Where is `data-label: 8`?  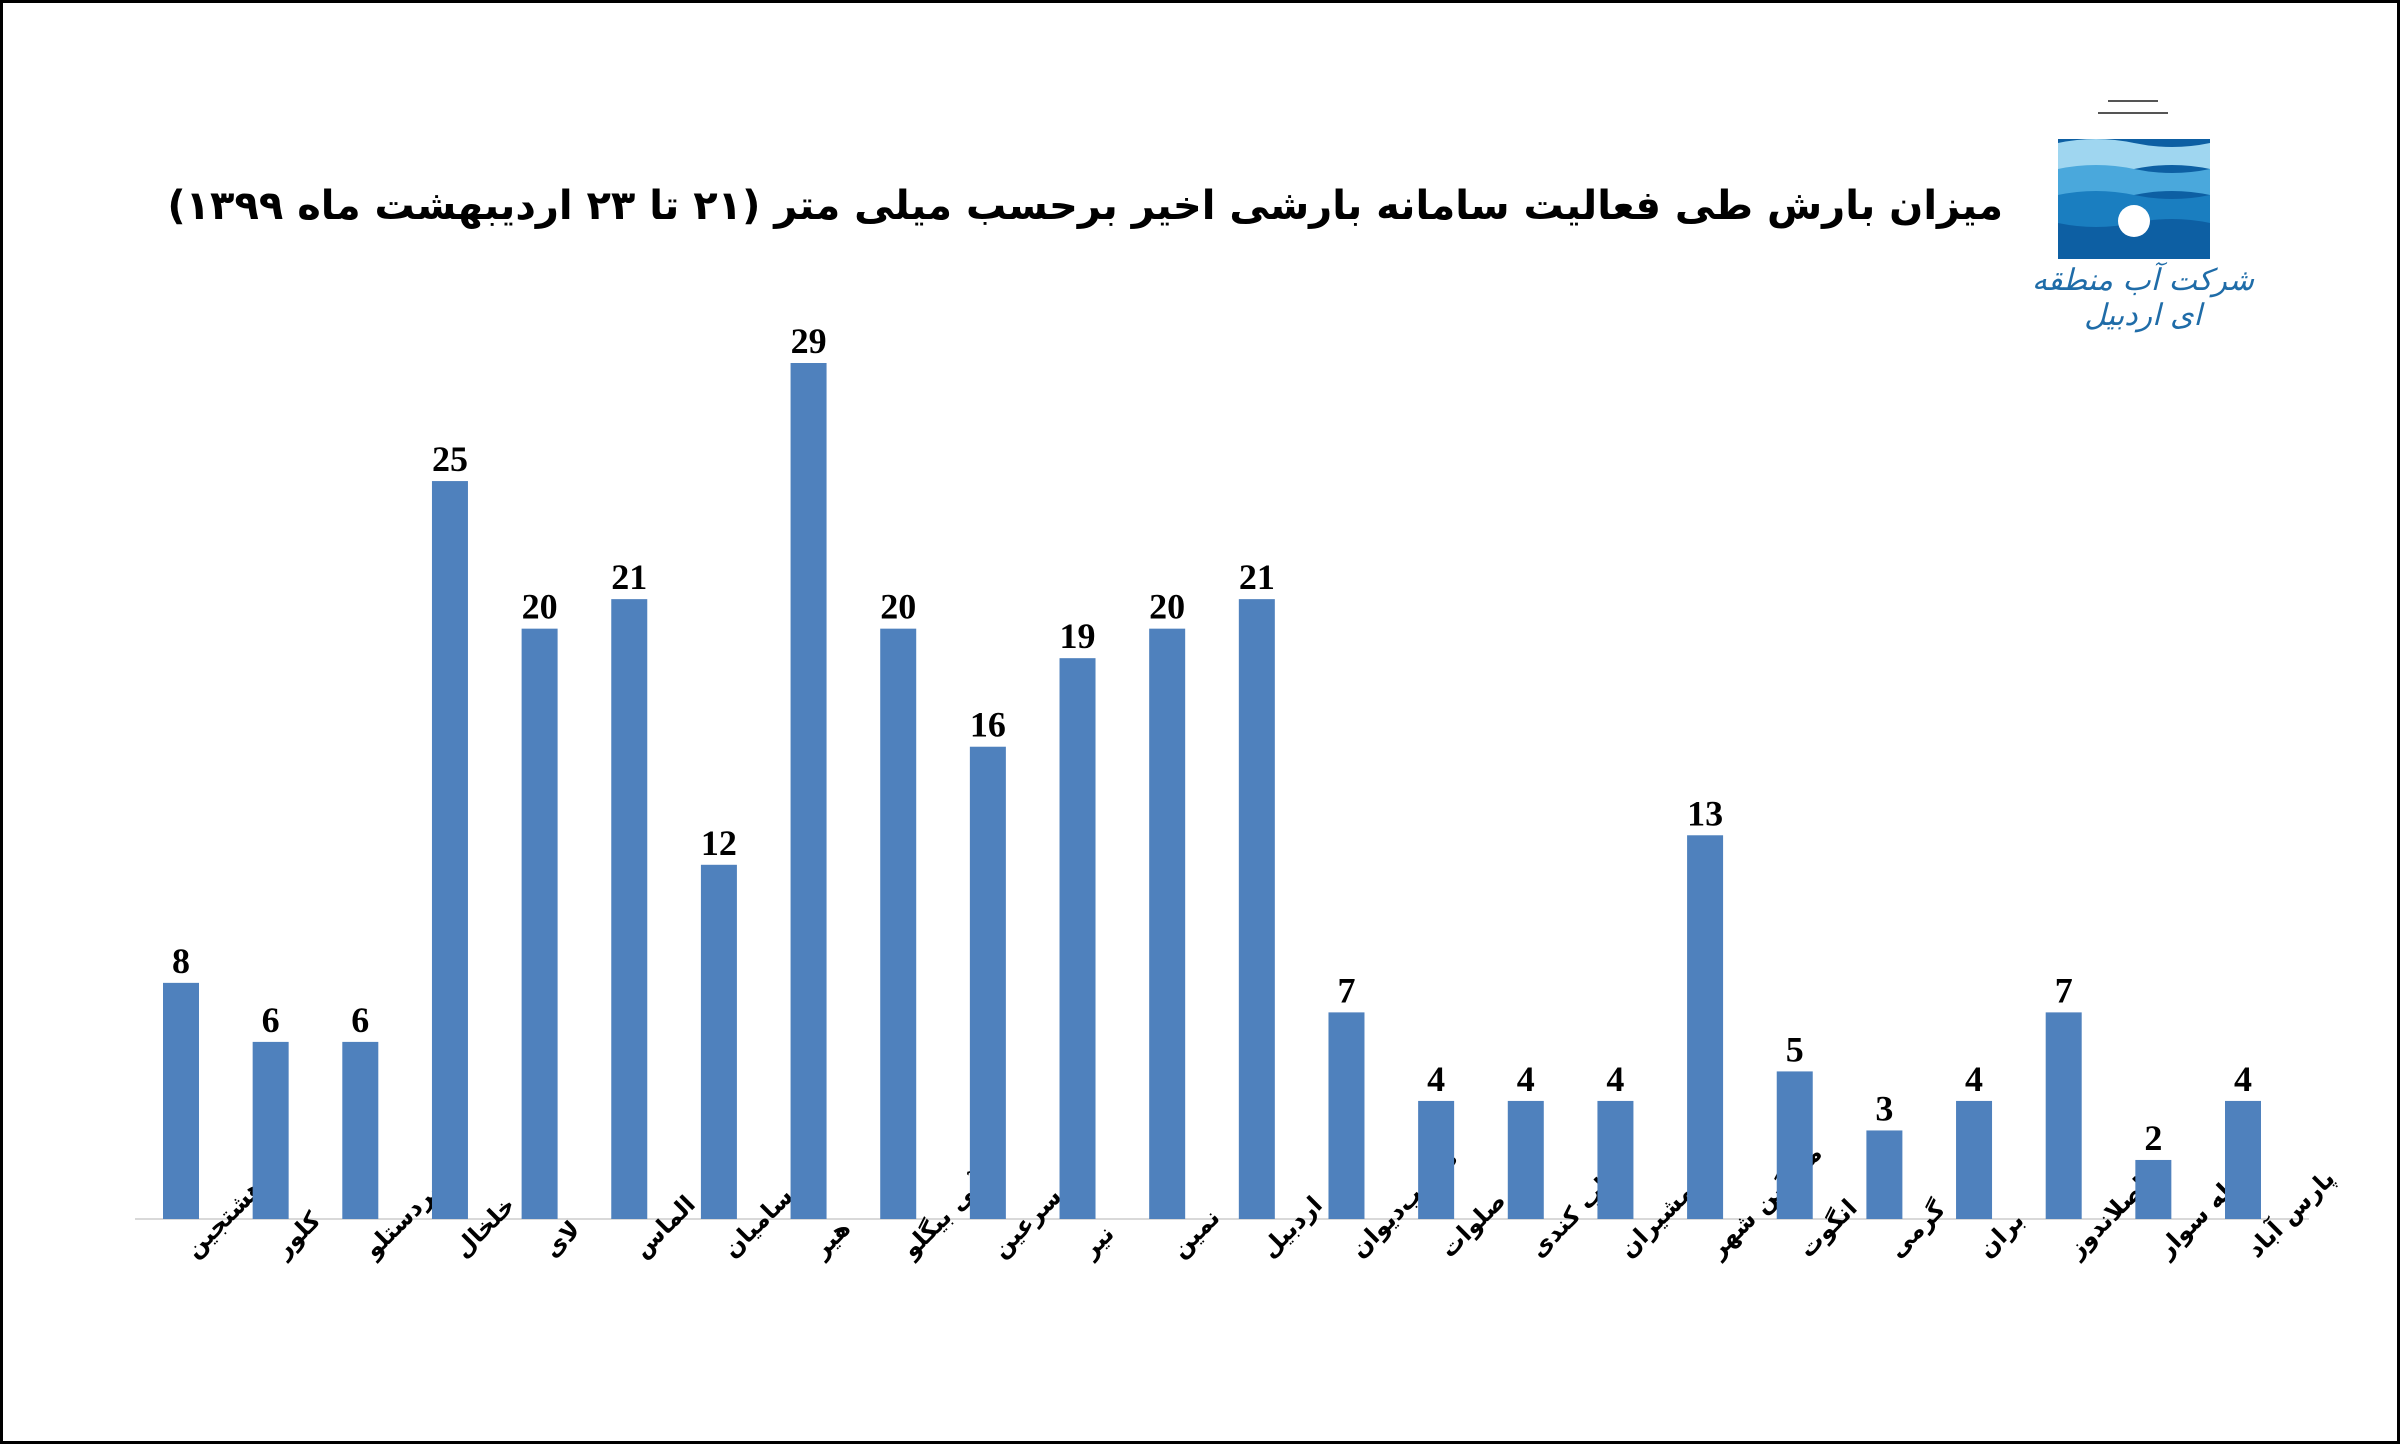 data-label: 8 is located at coordinates (181, 961).